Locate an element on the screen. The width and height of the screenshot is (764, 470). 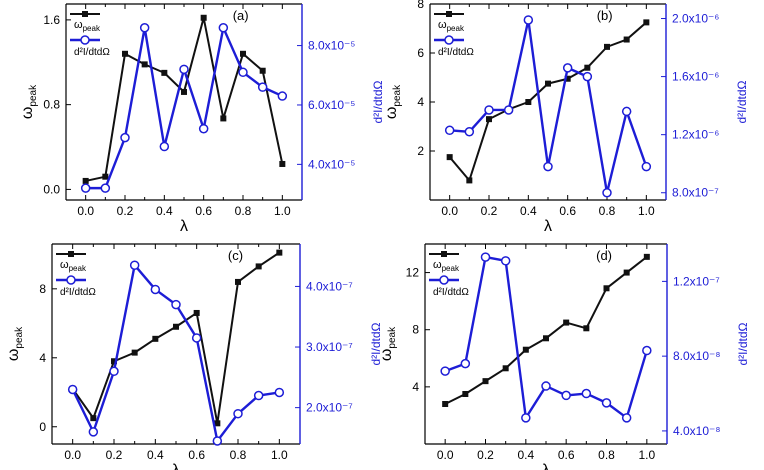
series-line-emission is located at coordinates (175, 353).